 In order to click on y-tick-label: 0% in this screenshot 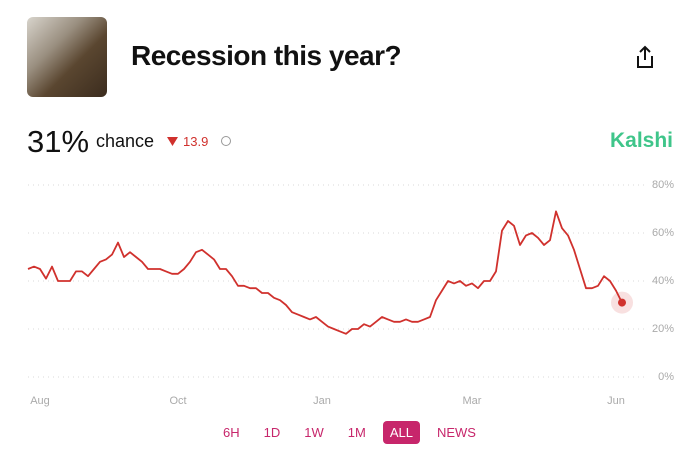, I will do `click(666, 377)`.